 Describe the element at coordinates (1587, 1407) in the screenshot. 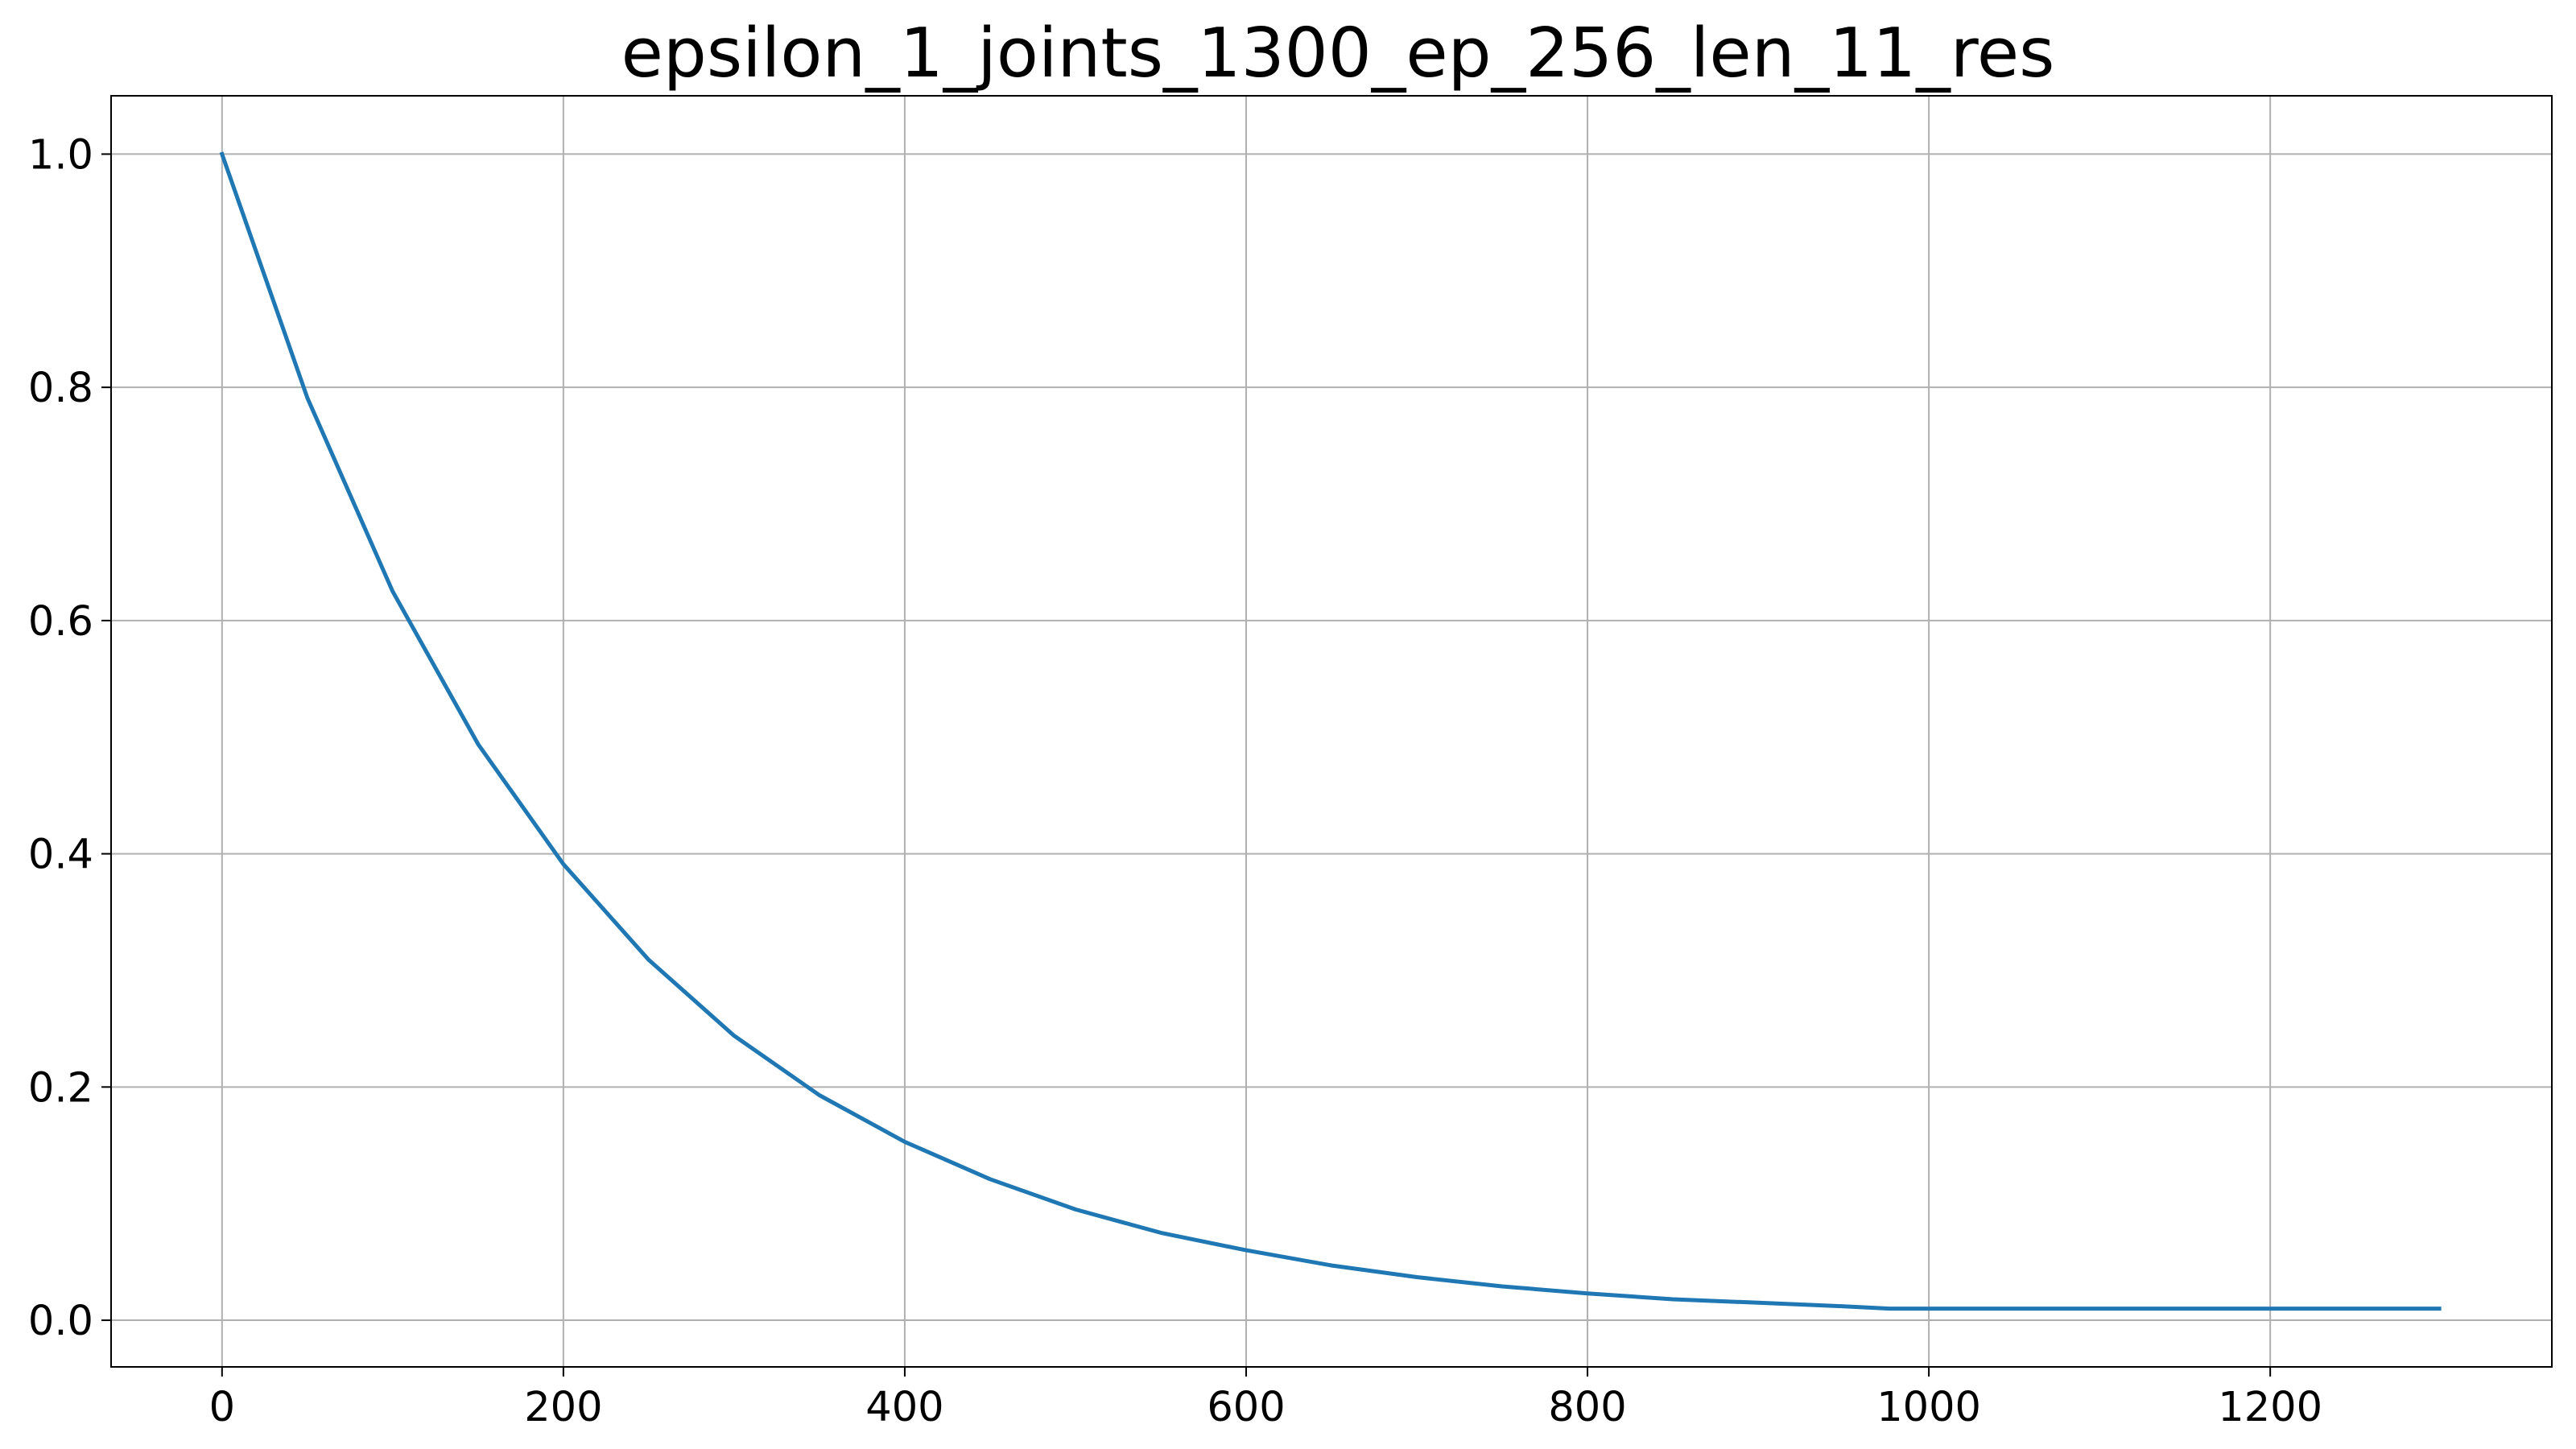

I see `x-tick-label: 800` at that location.